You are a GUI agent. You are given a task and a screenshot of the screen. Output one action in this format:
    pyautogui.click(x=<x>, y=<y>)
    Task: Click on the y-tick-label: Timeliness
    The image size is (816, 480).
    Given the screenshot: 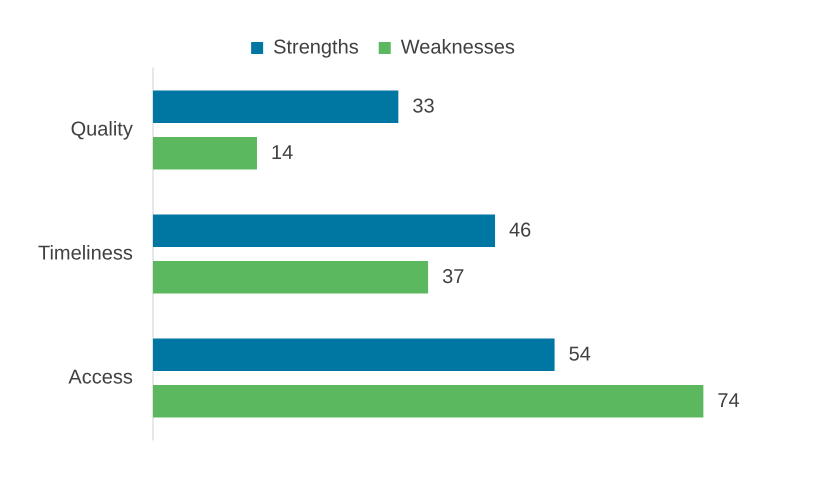 What is the action you would take?
    pyautogui.click(x=85, y=253)
    